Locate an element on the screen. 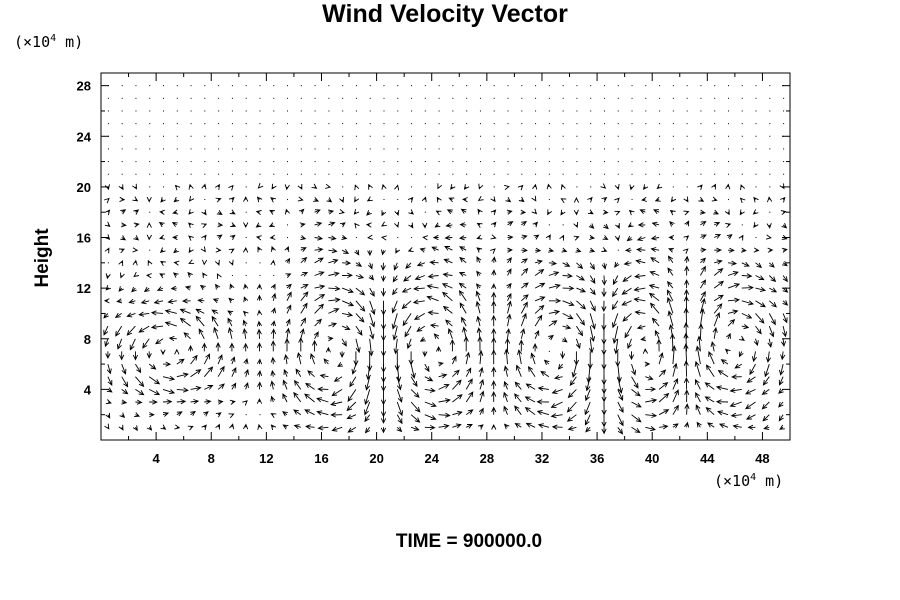 Image resolution: width=900 pixels, height=600 pixels. x-tick-label: 32 is located at coordinates (542, 458).